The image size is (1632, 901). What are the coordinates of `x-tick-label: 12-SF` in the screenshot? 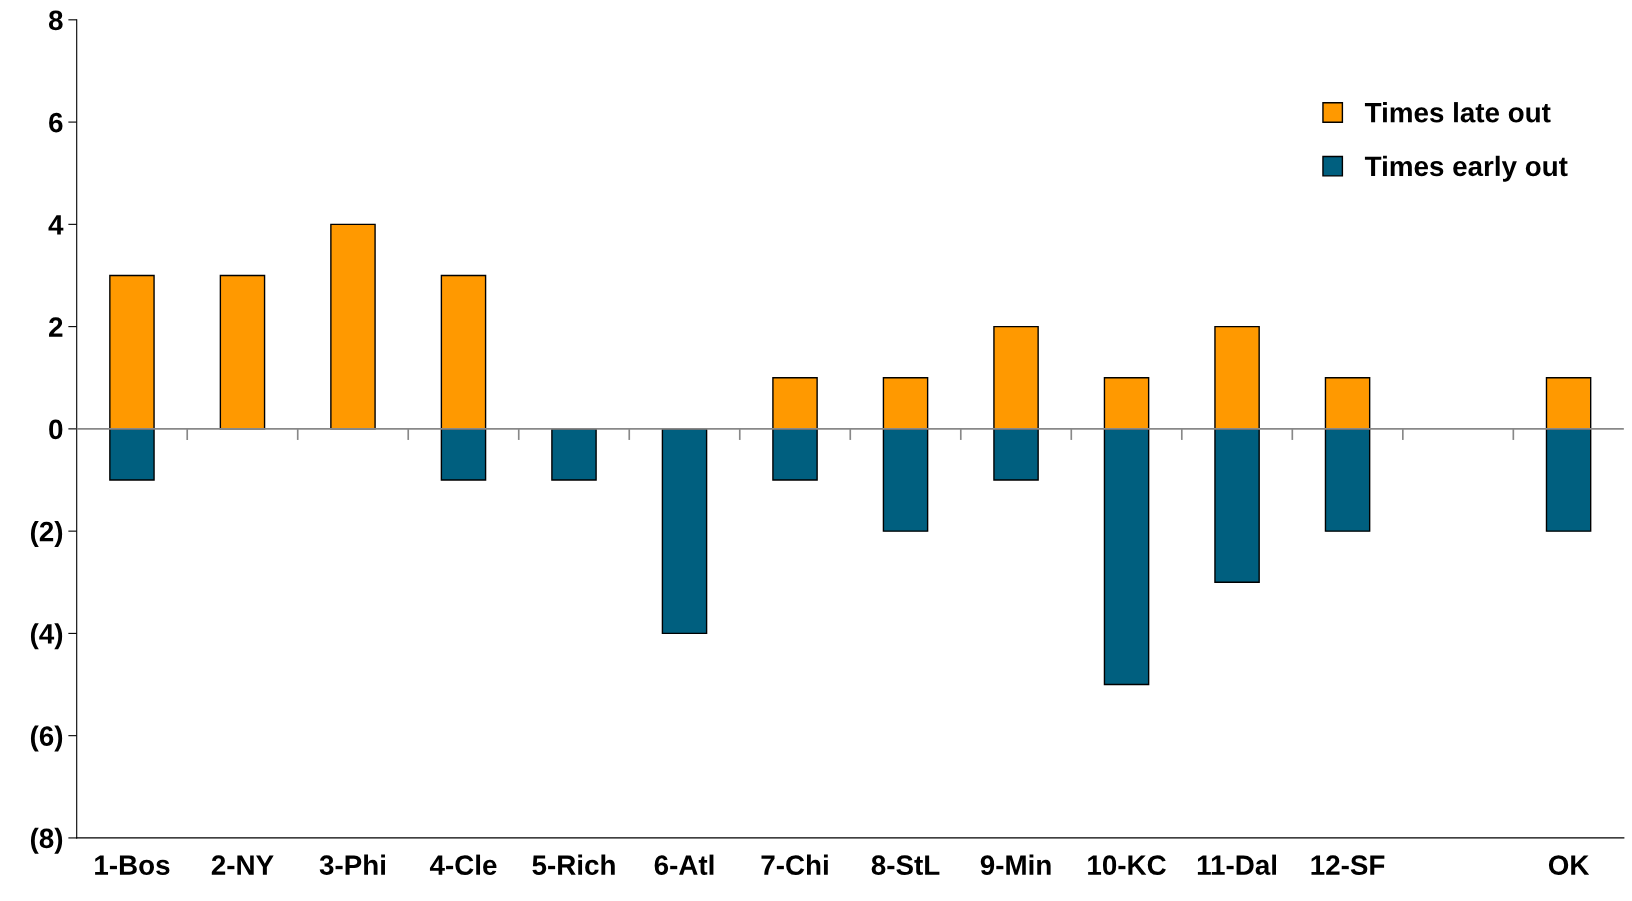 It's located at (1348, 865).